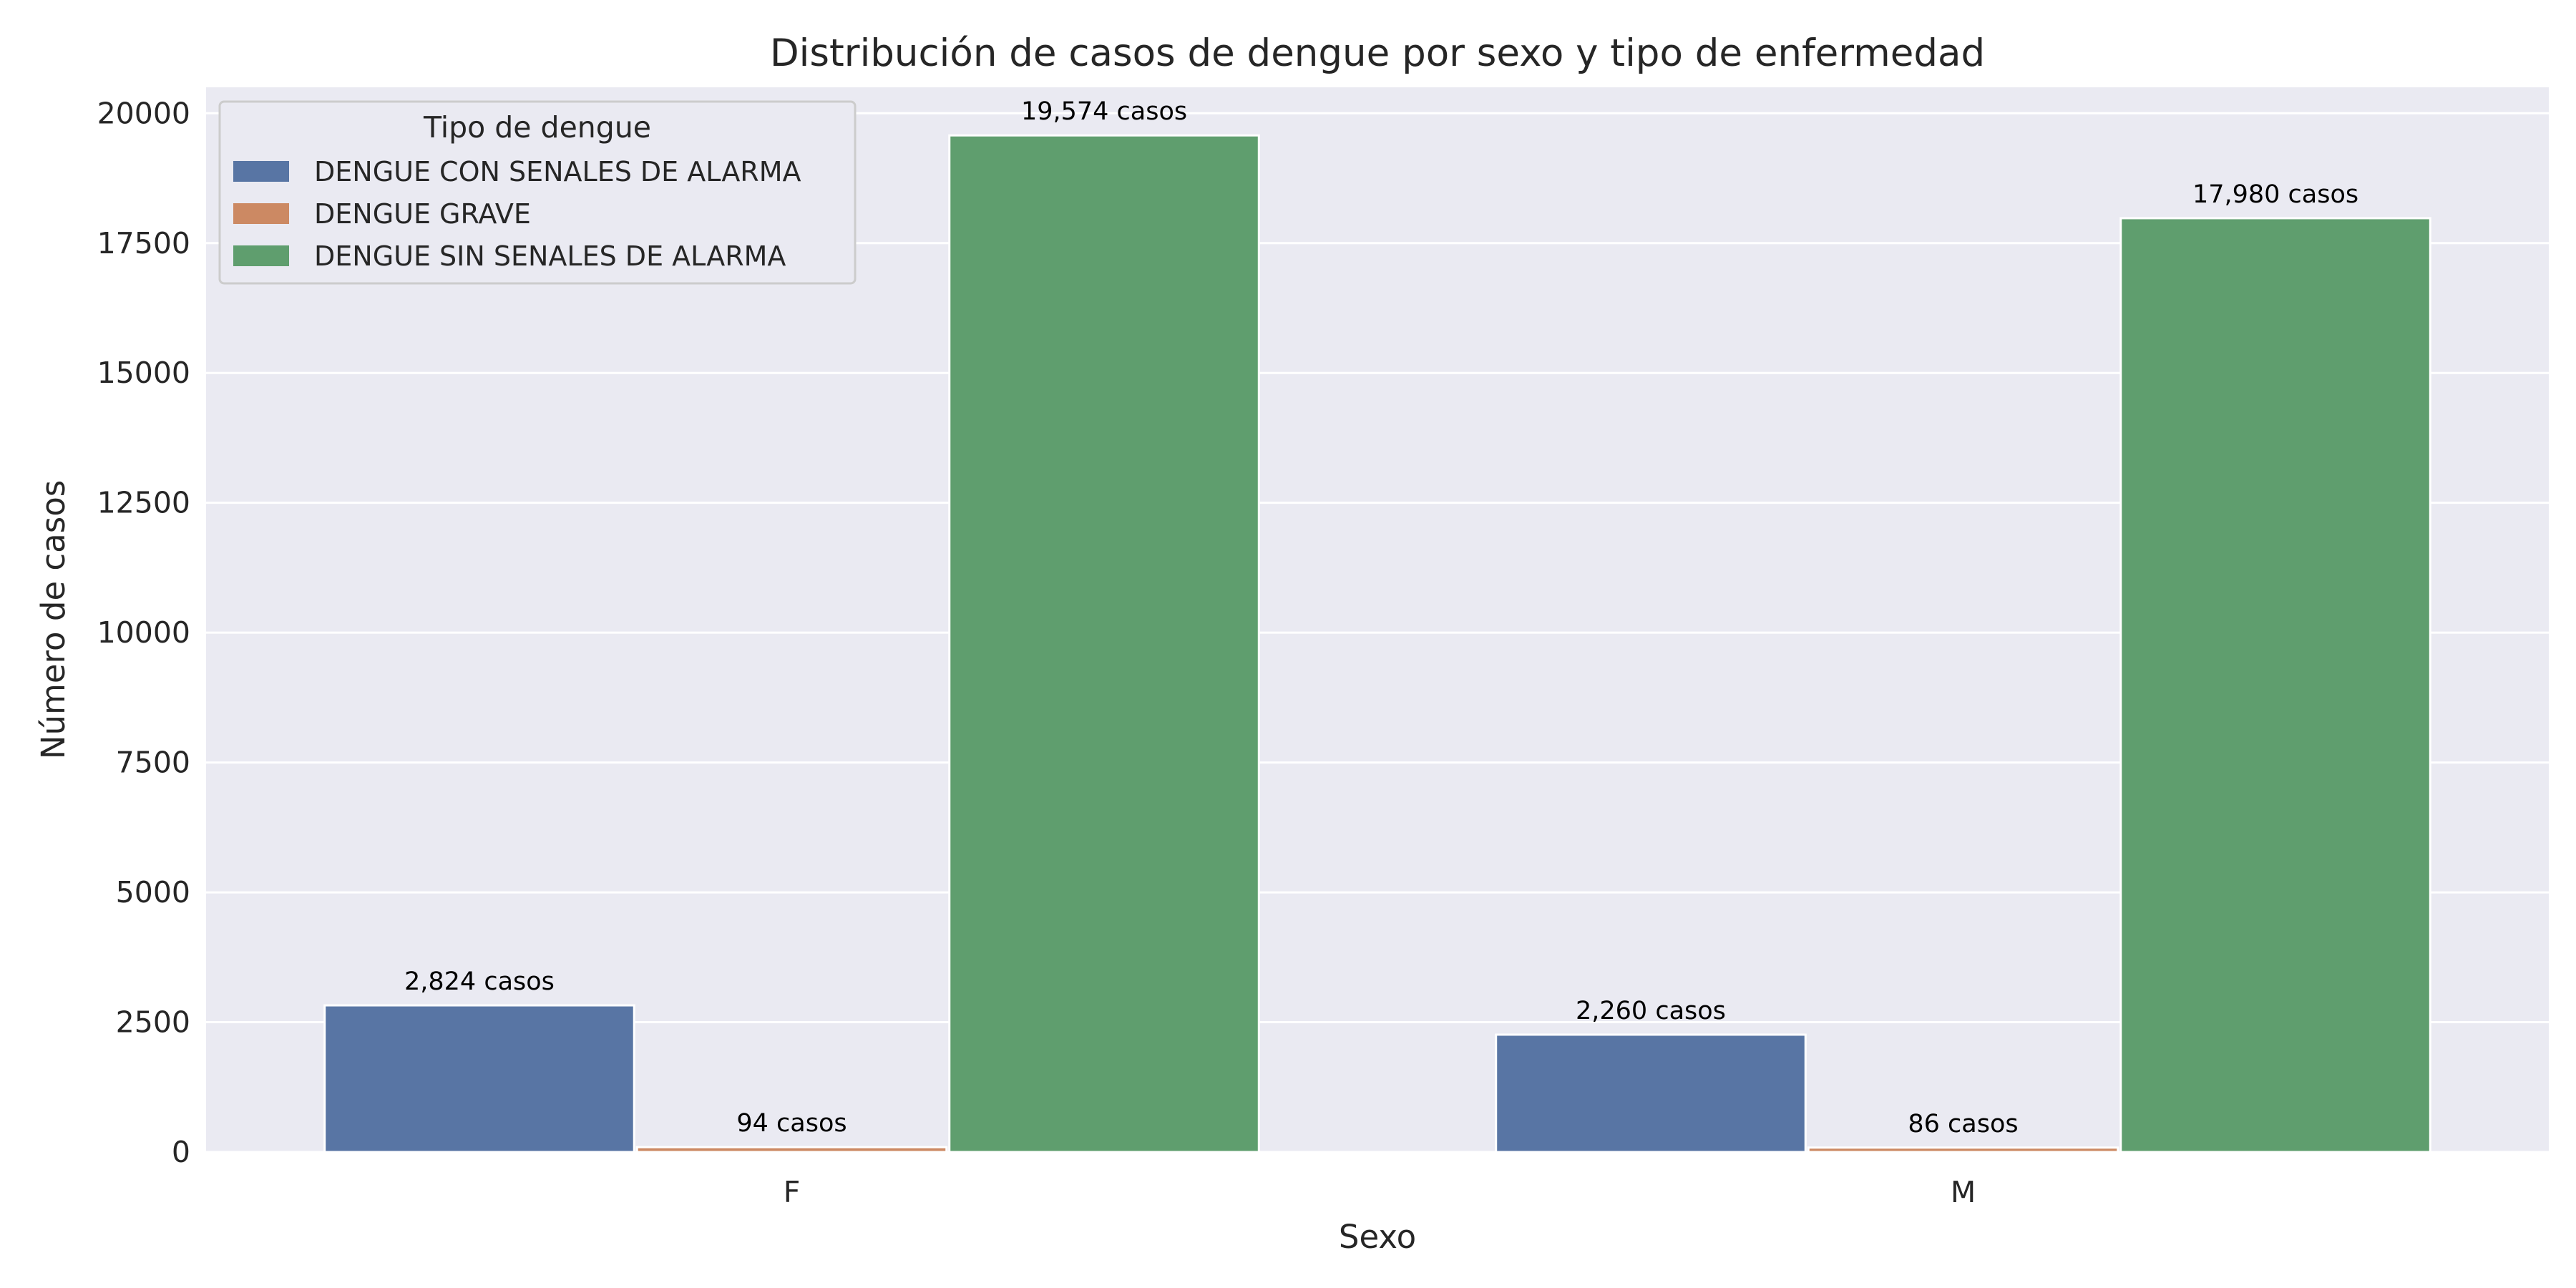 This screenshot has width=2576, height=1288. I want to click on bar-value-label: 19,574 casos, so click(1104, 111).